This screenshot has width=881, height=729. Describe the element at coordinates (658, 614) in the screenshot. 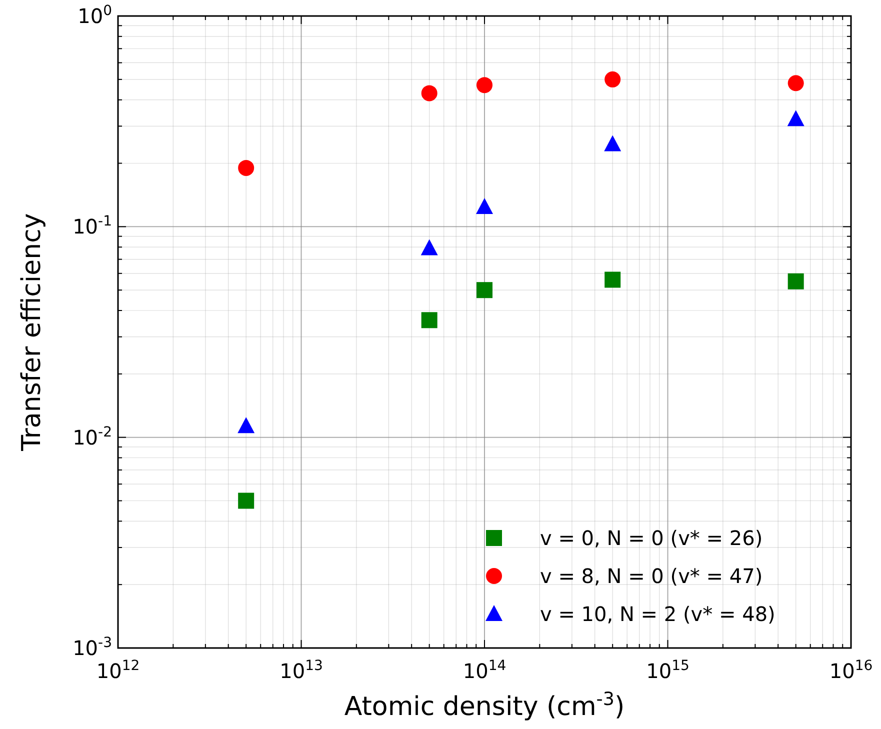

I see `legend-label: v = 10, N = 2 (v* = 48)` at that location.